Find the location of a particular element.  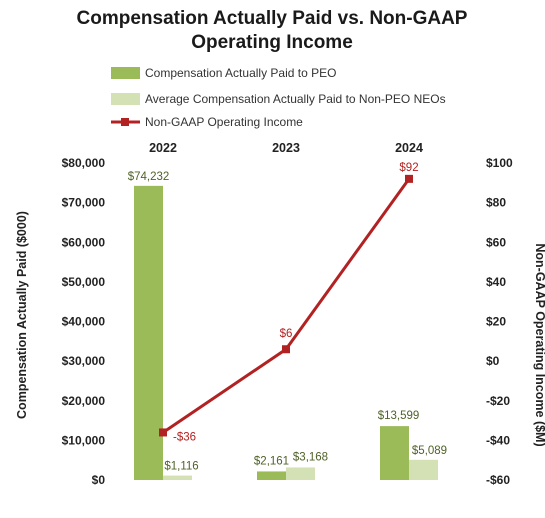

legend-label-2: Non-GAAP Operating Income is located at coordinates (224, 122).